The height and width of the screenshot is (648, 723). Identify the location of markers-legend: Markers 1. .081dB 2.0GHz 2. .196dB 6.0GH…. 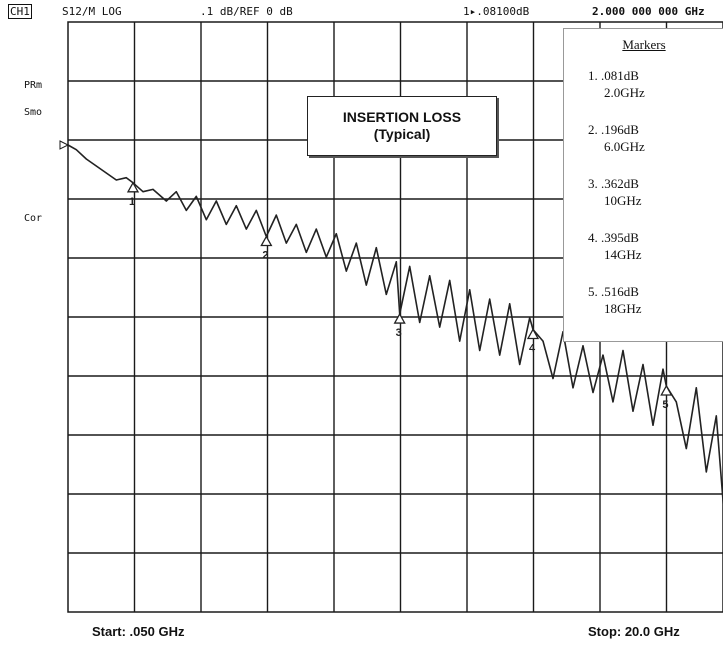
(643, 185).